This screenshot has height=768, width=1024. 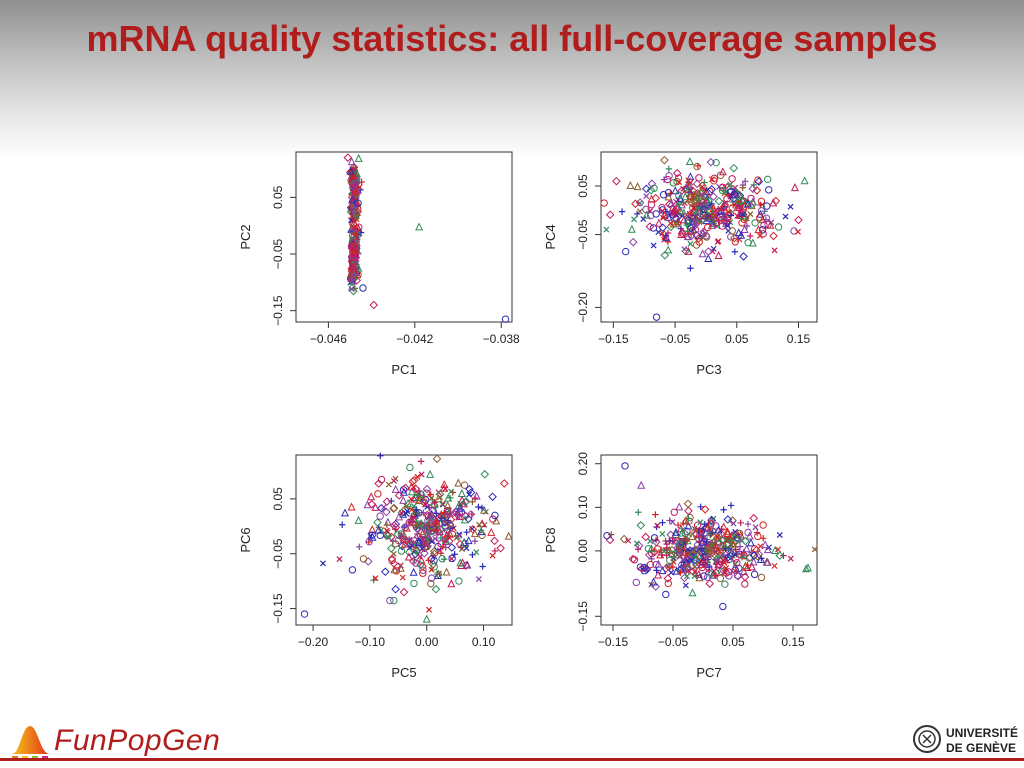 What do you see at coordinates (680, 264) in the screenshot?
I see `scatter-plot-pc3-pc4: −0.15 −0.05 0.05 0.15 −0.20 −0.05 0.05 PC3 PC4` at bounding box center [680, 264].